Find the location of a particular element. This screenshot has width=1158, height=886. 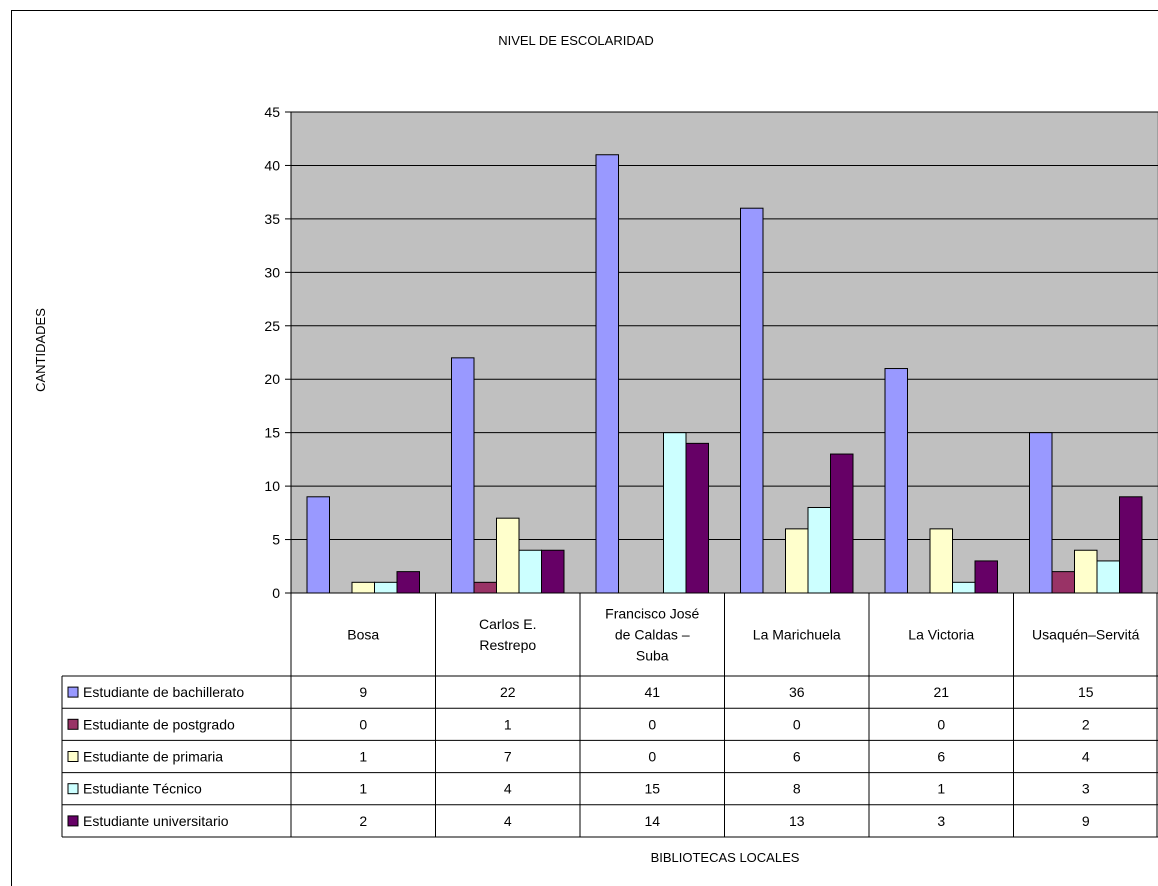

legend-label: Estudiante Técnico is located at coordinates (142, 789).